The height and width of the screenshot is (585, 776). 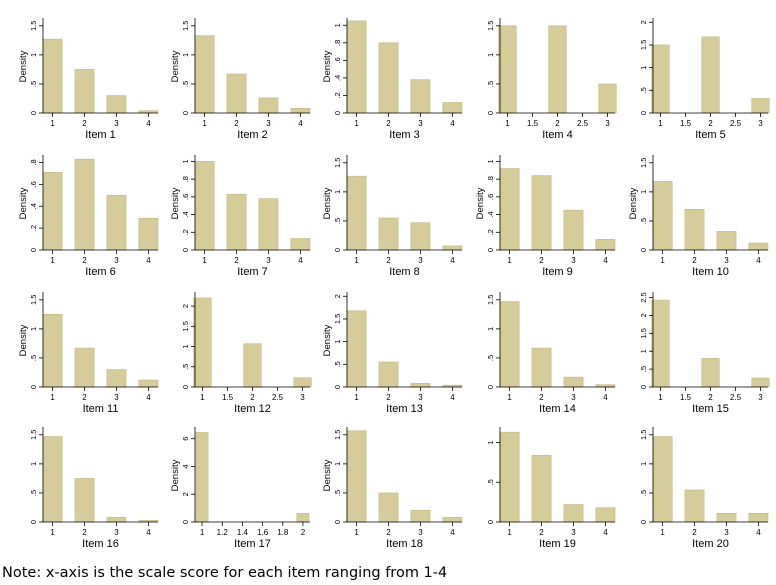 What do you see at coordinates (88, 216) in the screenshot?
I see `chart-panel-6: 0 .2 .4 .6 .8 1 2 3 4 Density Item 6` at bounding box center [88, 216].